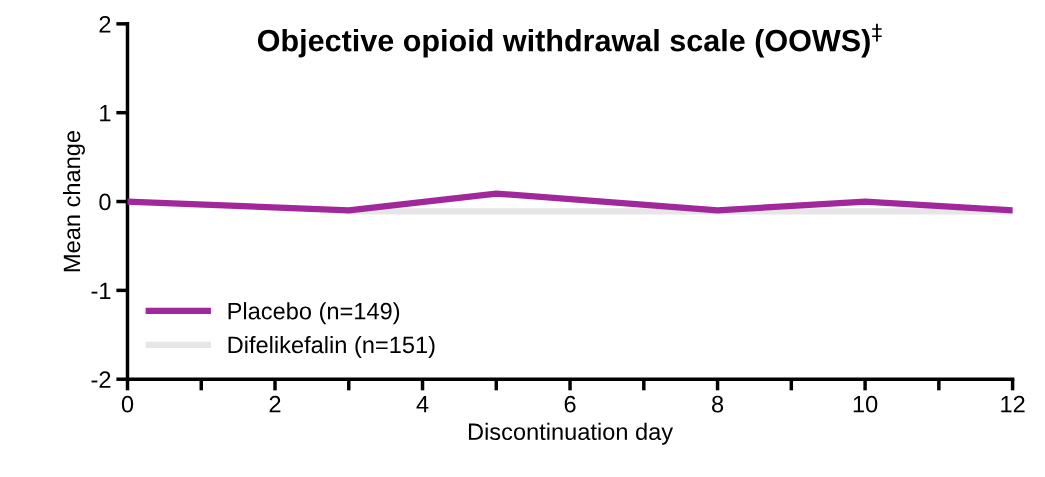 The width and height of the screenshot is (1045, 477). What do you see at coordinates (331, 346) in the screenshot?
I see `legend-label: Difelikefalin (n=151)` at bounding box center [331, 346].